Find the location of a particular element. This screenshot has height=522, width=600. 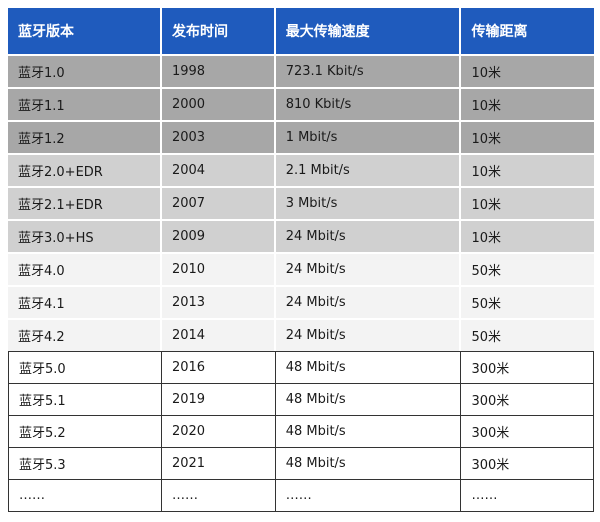

cell-version: 蓝牙3.0+HS is located at coordinates (85, 235).